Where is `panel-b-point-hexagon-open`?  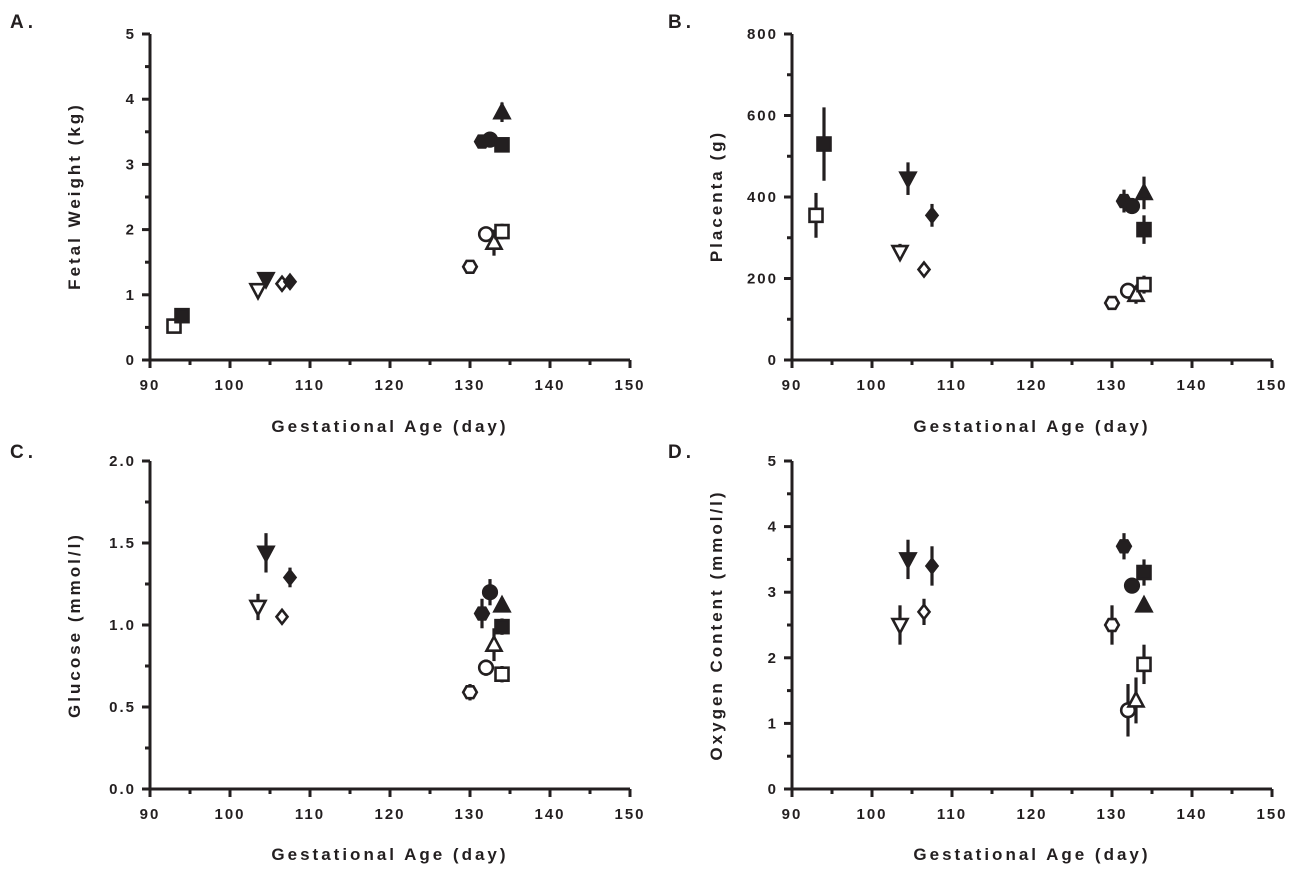
panel-b-point-hexagon-open is located at coordinates (1112, 303).